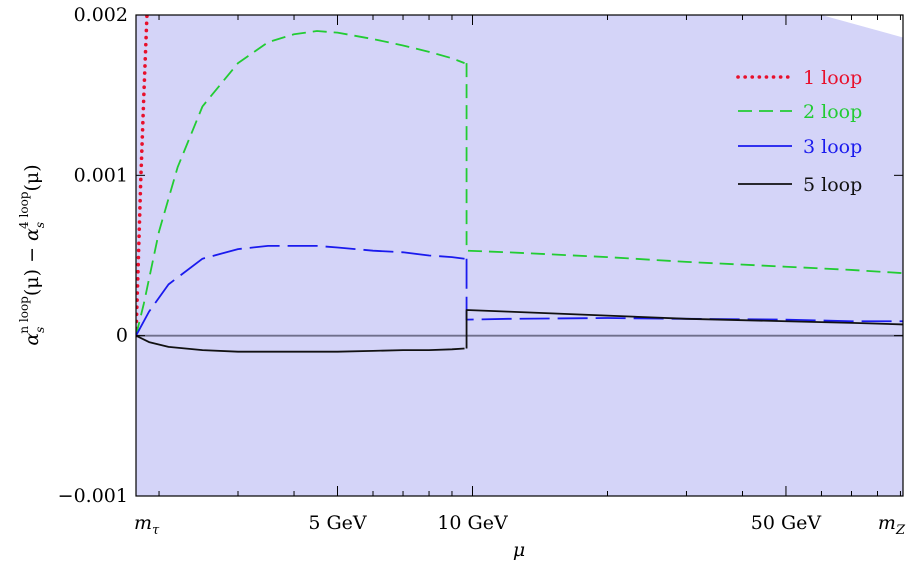  I want to click on y-axis-label: αsn loop(μ) − αs4 loop(μ), so click(32, 254).